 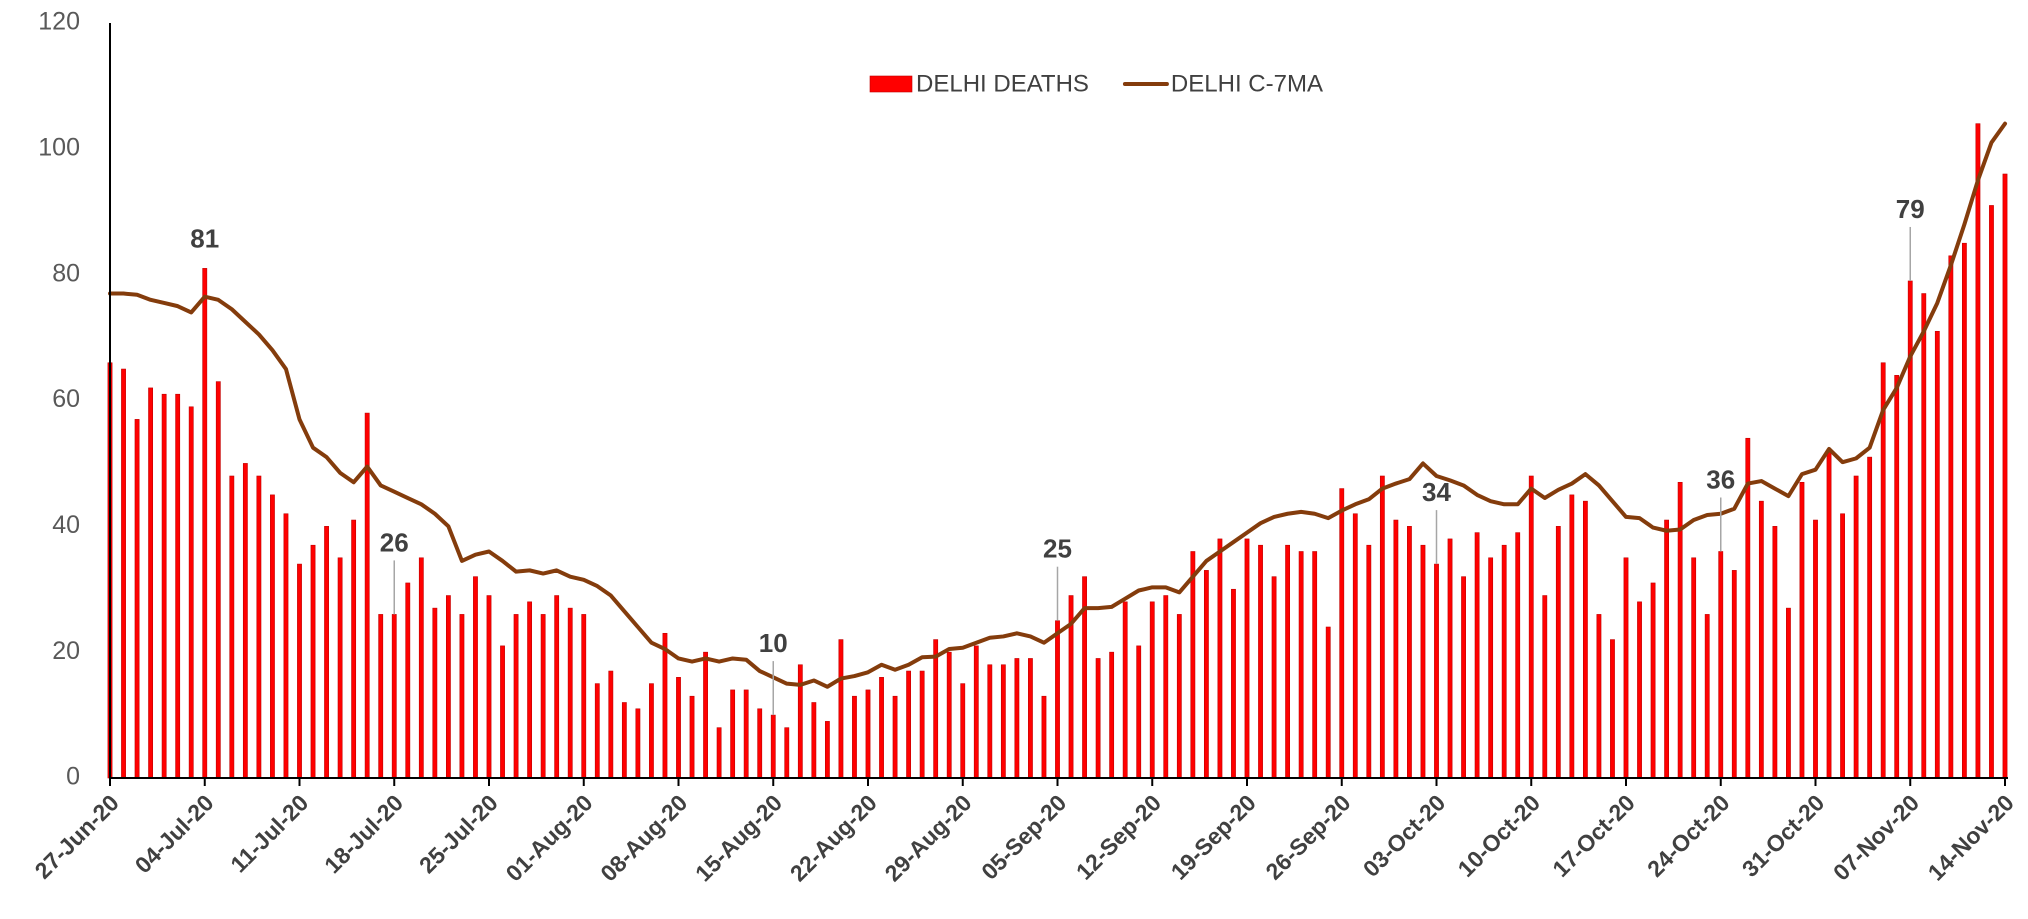 I want to click on x-tick-group: 01-Aug-20, so click(x=549, y=837).